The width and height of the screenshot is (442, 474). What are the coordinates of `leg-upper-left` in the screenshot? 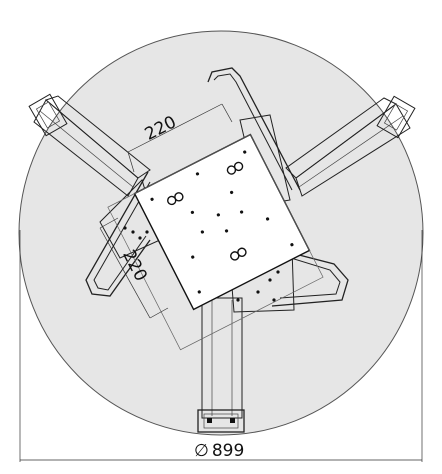 It's located at (89, 145).